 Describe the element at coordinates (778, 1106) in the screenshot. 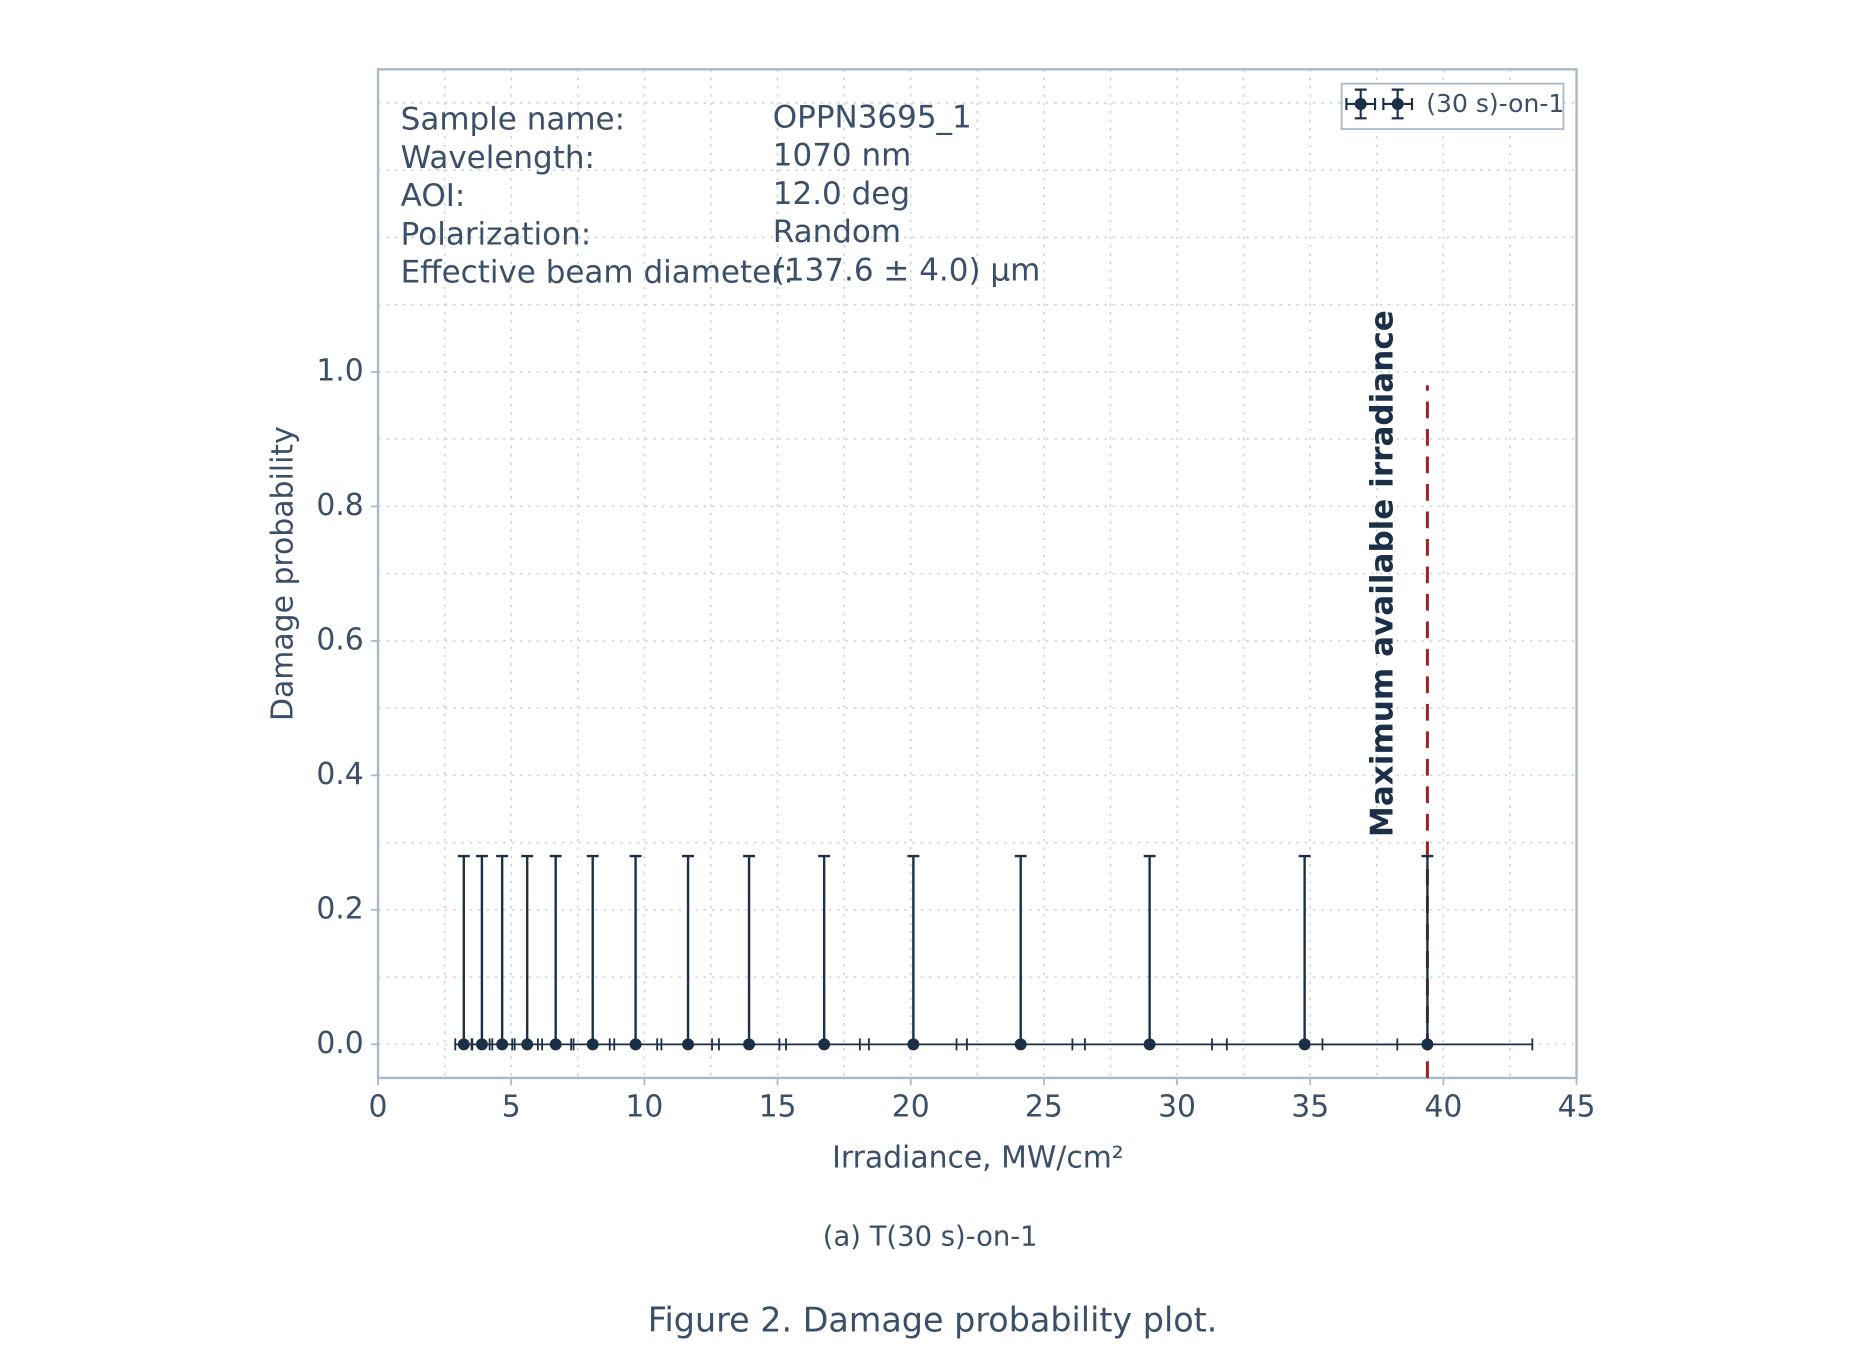

I see `x-tick-label: 15` at that location.